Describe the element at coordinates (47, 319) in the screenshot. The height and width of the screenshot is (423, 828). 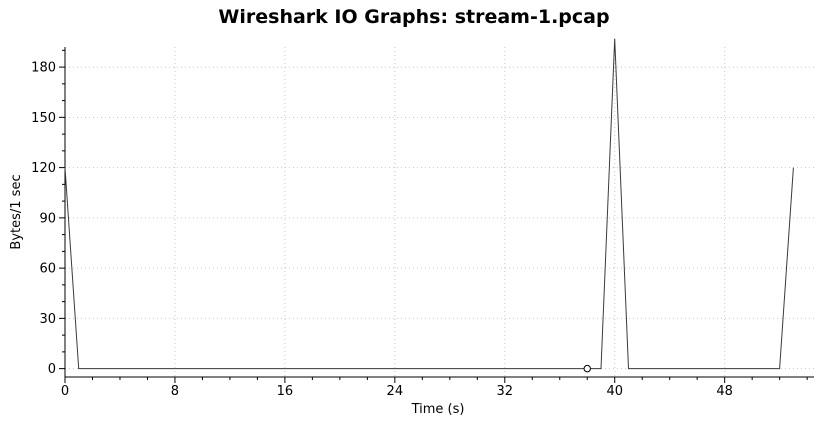
I see `y-tick-label: 30` at that location.